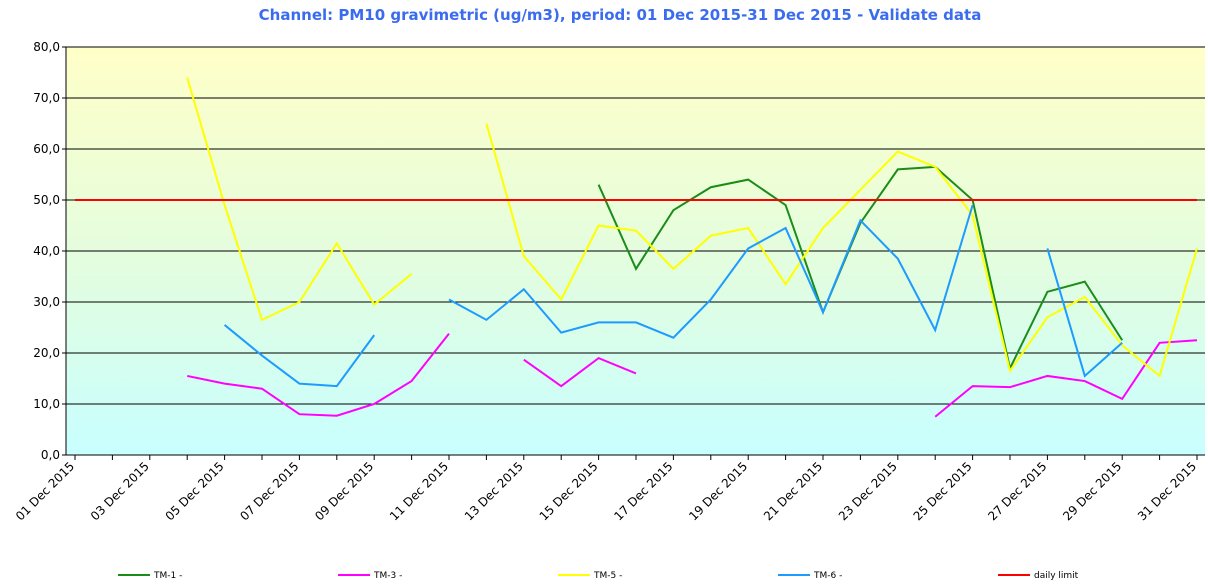 The width and height of the screenshot is (1208, 585). Describe the element at coordinates (419, 491) in the screenshot. I see `x-tick-label: 11 Dec 2015` at that location.